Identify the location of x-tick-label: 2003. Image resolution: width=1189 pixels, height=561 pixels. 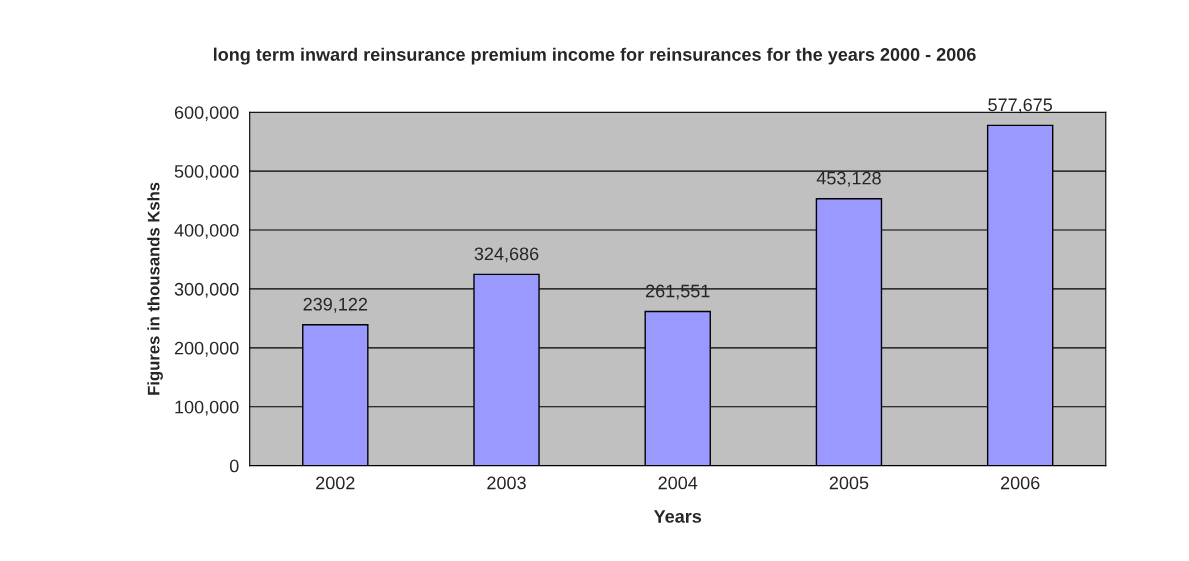
(506, 483).